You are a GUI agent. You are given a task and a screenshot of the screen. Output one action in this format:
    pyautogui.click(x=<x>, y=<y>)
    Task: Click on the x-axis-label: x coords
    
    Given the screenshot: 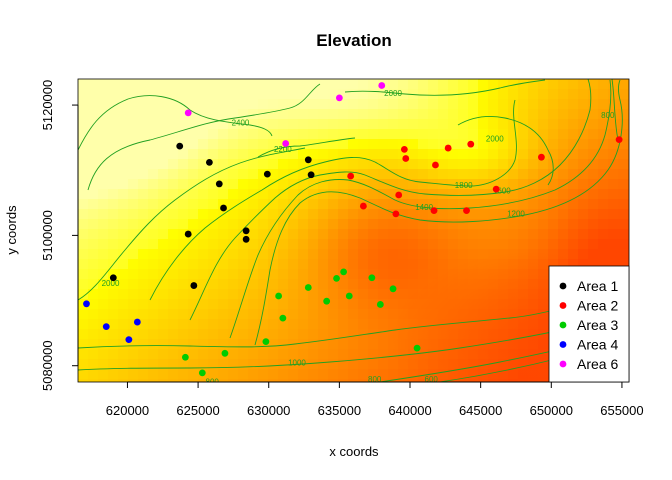 What is the action you would take?
    pyautogui.click(x=354, y=451)
    